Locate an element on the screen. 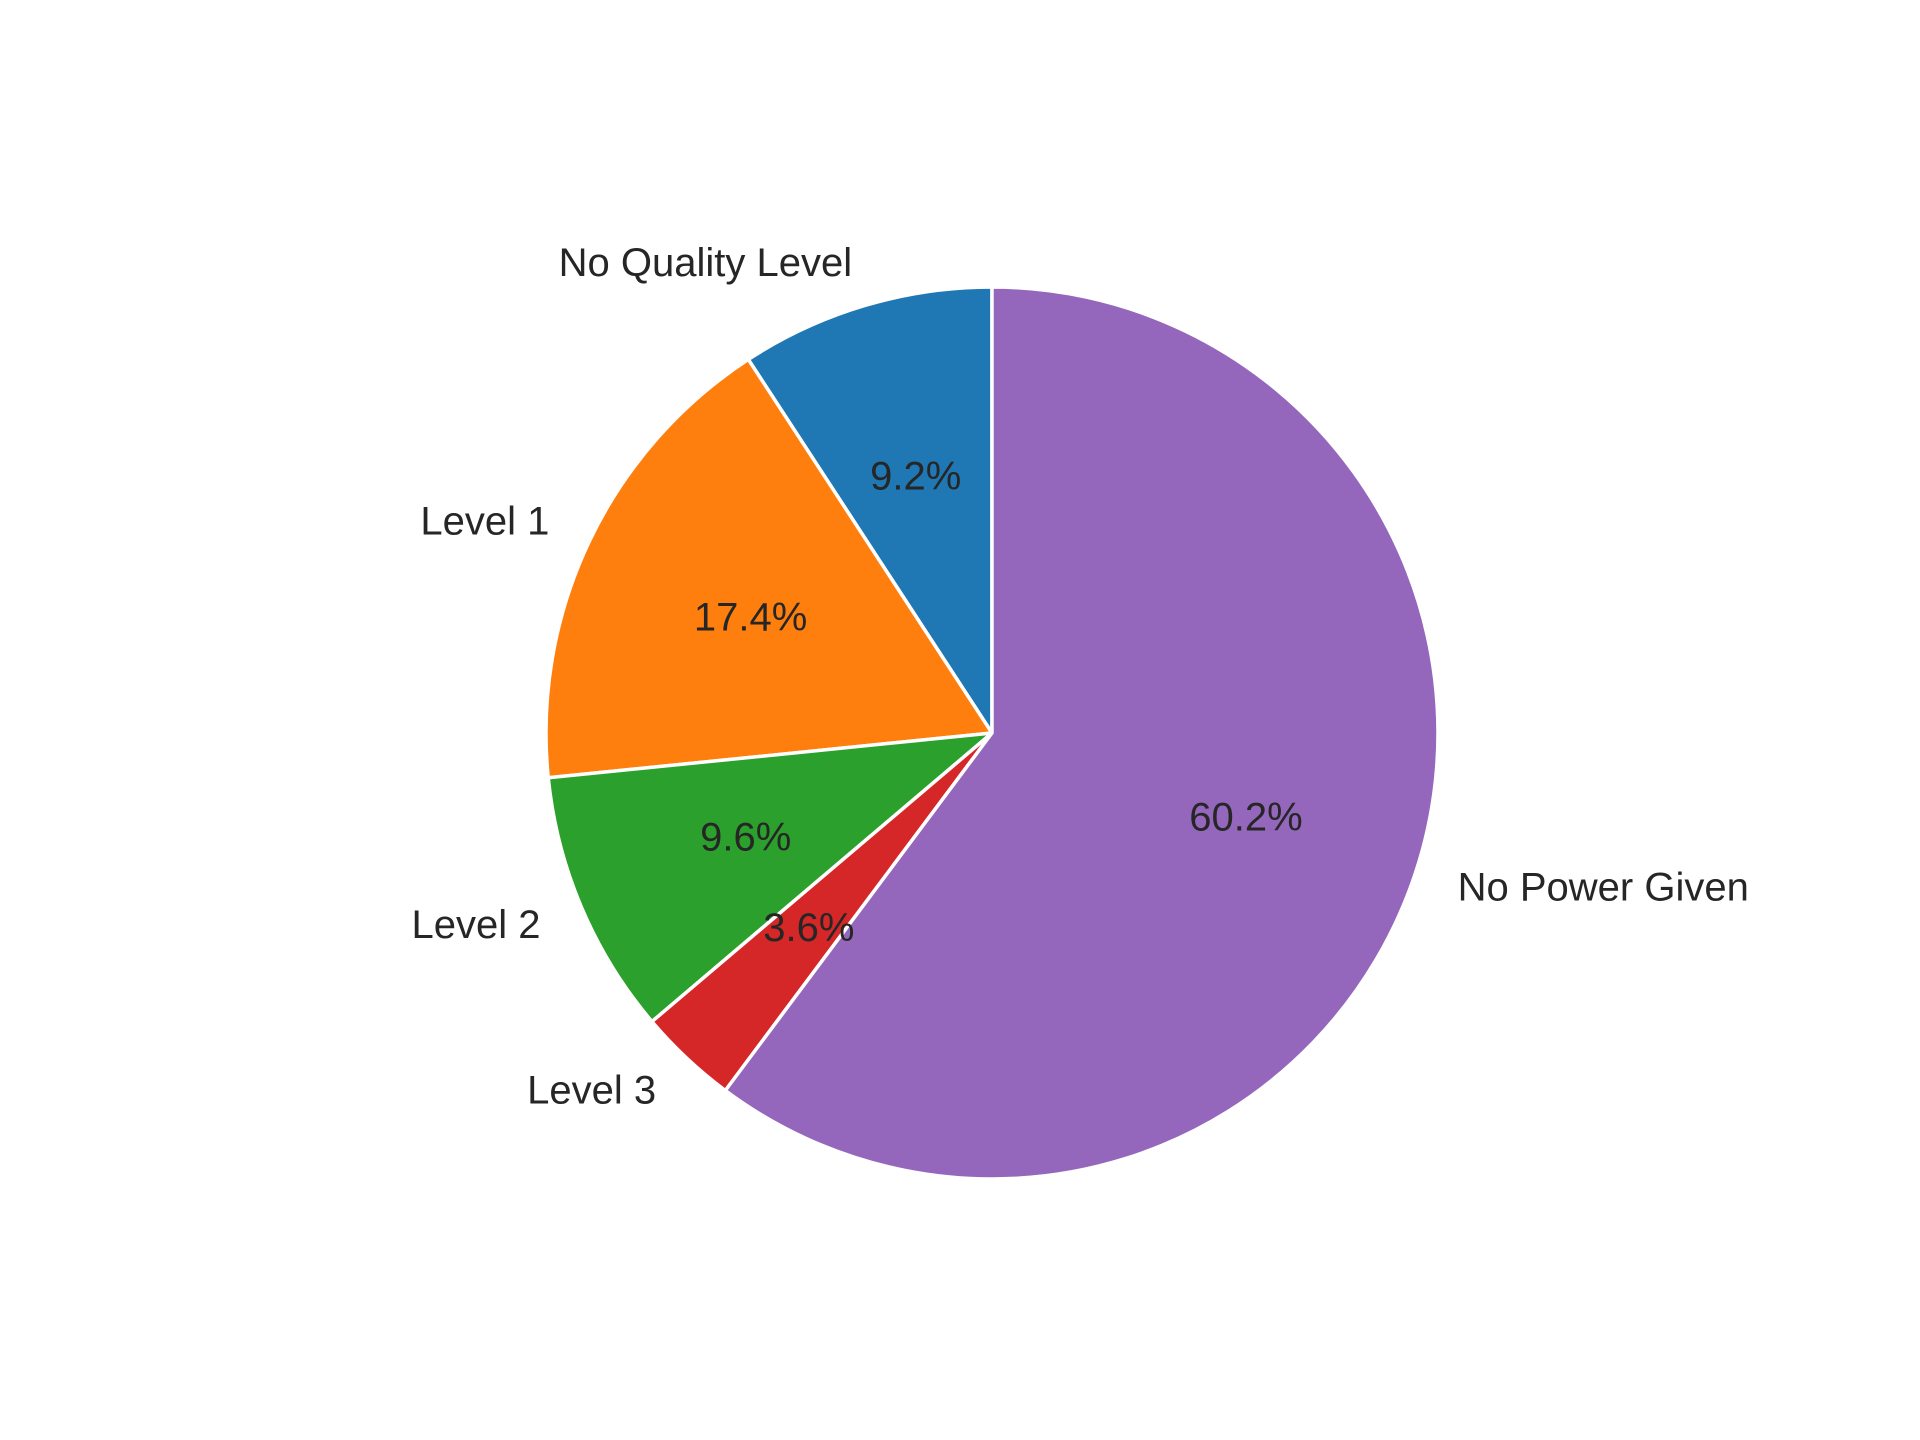  slice-no-quality-level is located at coordinates (870, 510).